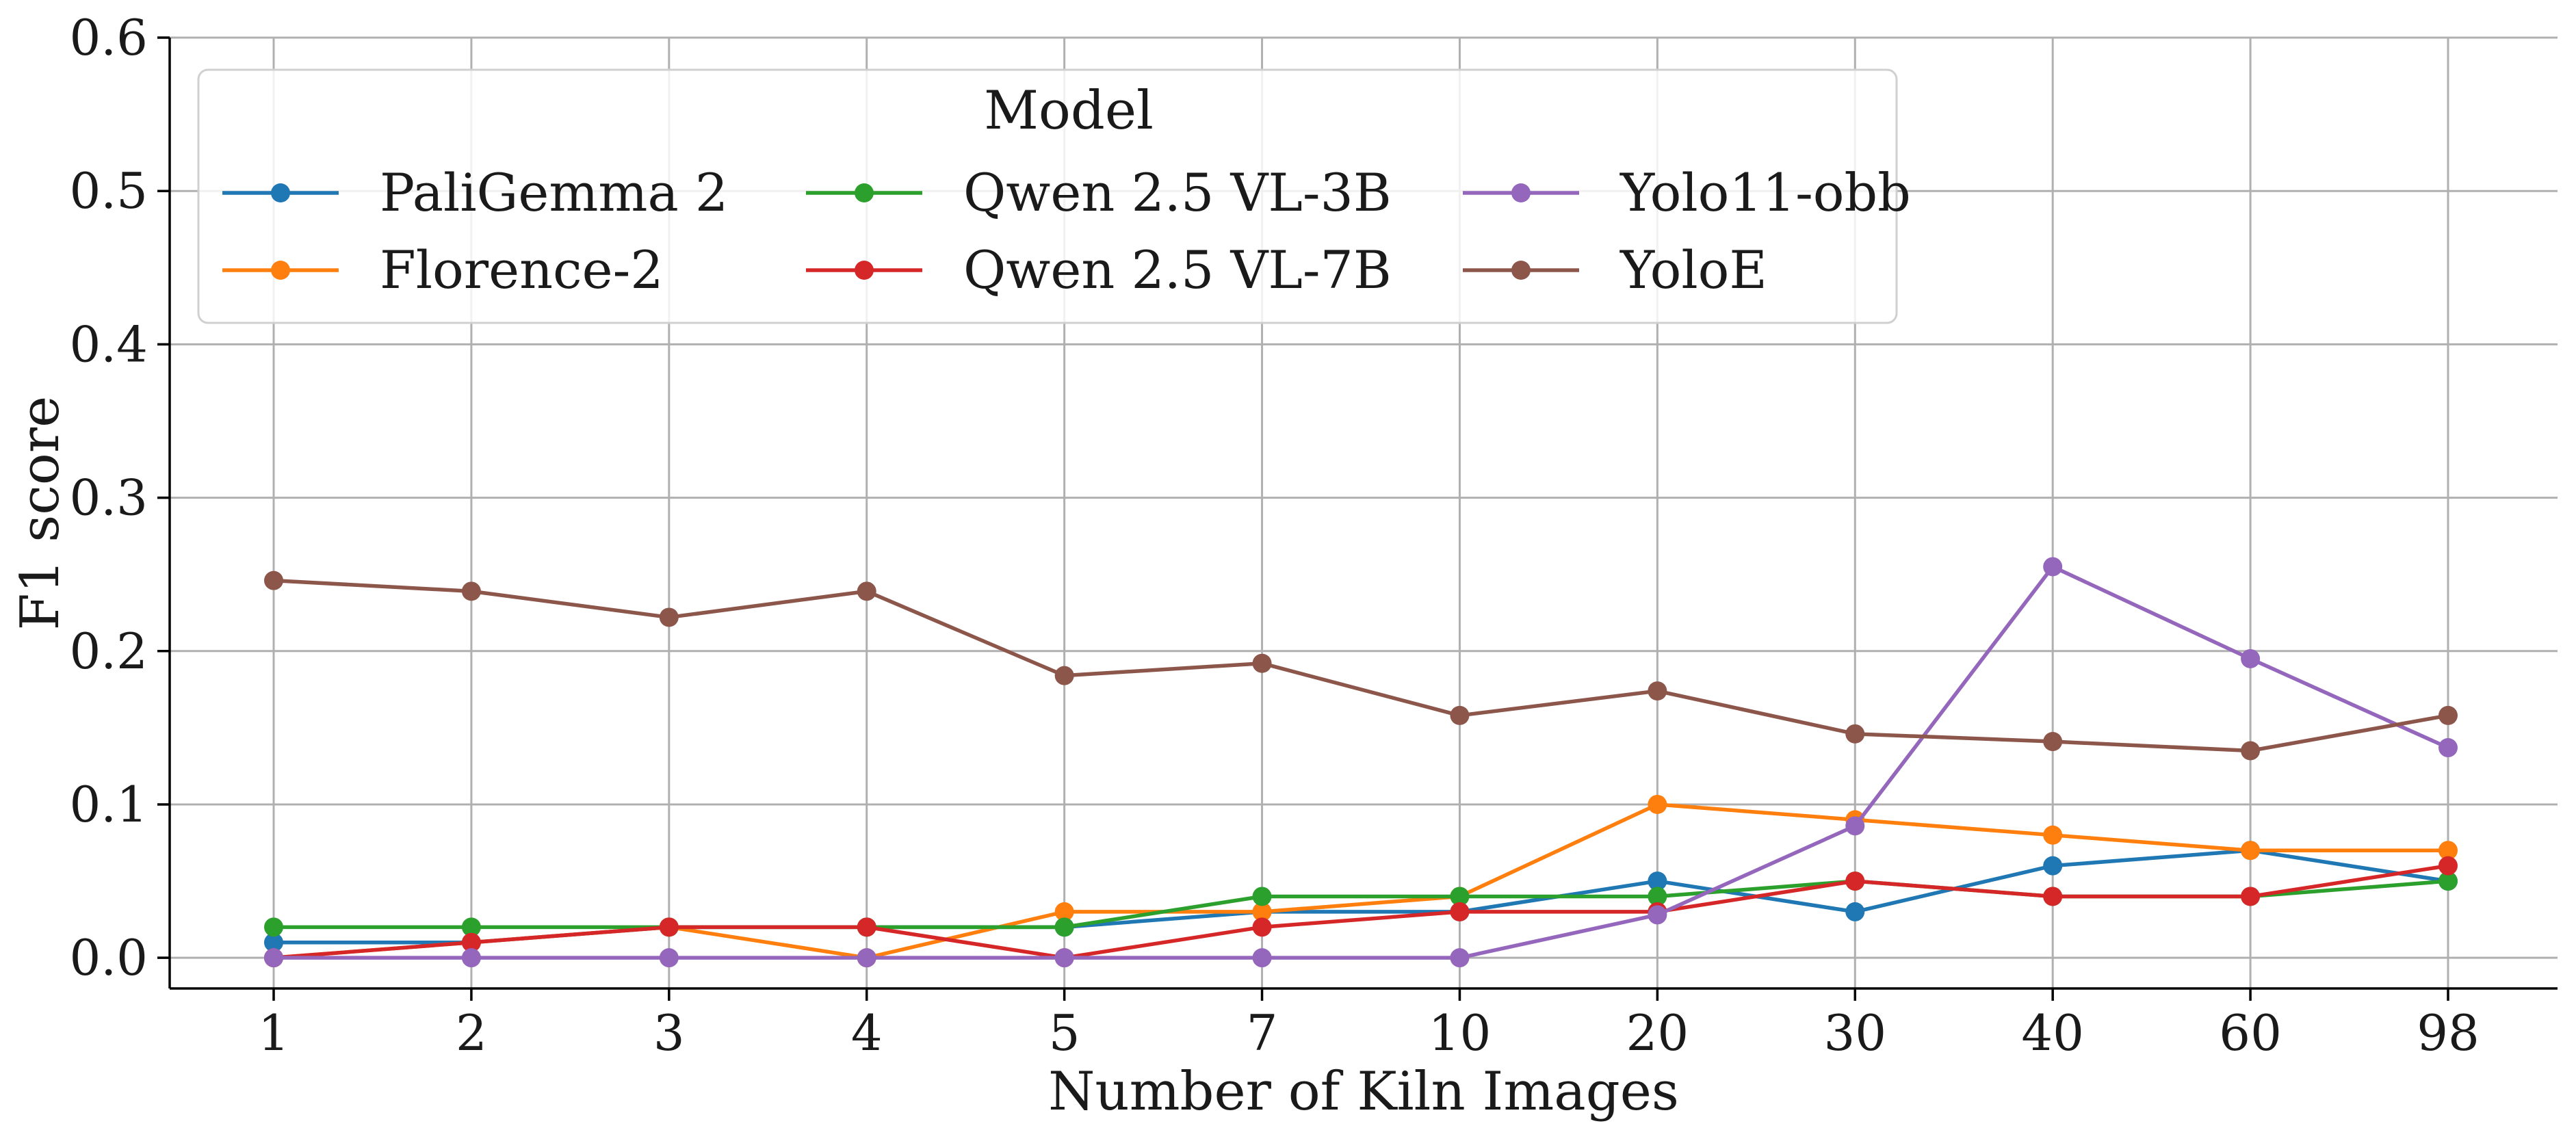 This screenshot has width=2576, height=1141. Describe the element at coordinates (1069, 111) in the screenshot. I see `legend-title: Model` at that location.